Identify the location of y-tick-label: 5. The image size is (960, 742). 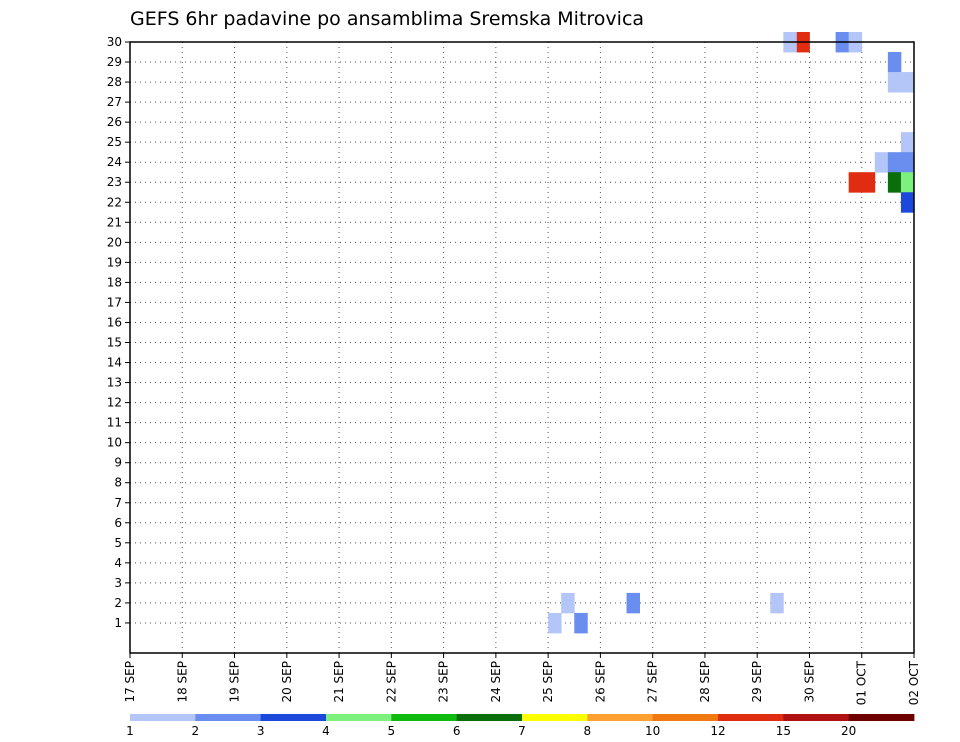
(118, 543).